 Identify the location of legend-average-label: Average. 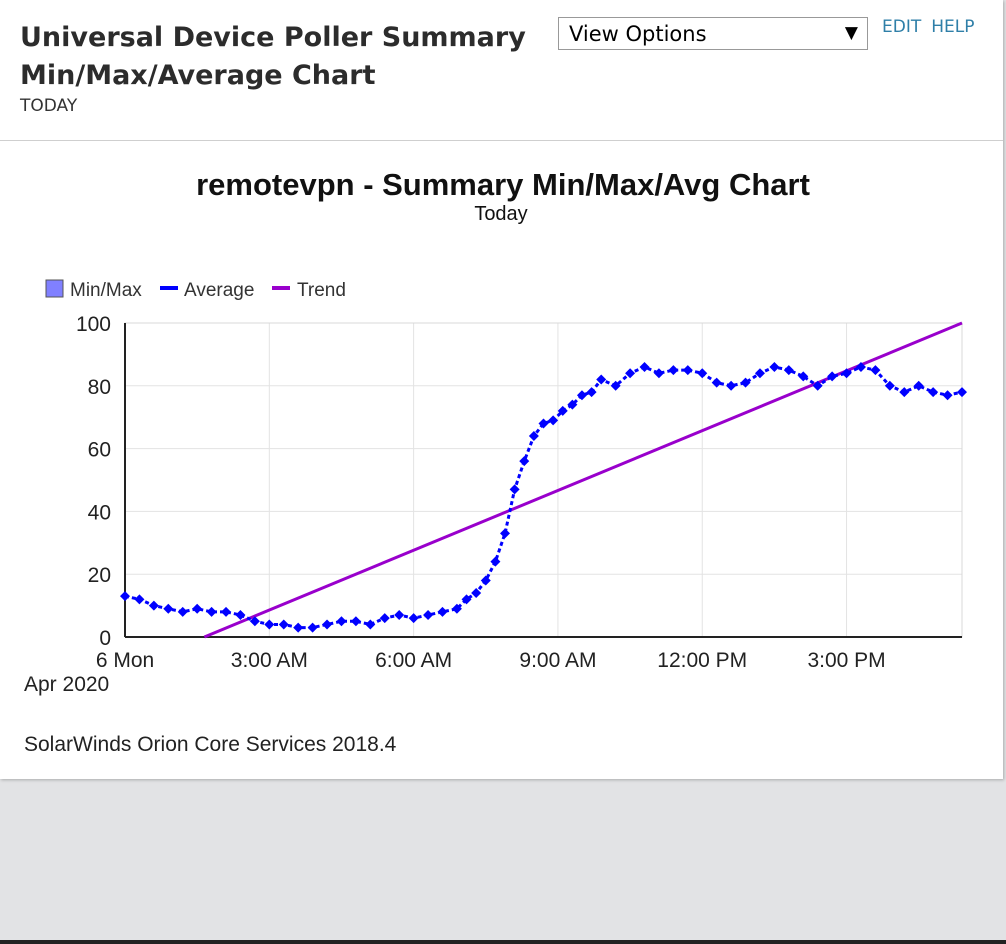
(219, 290).